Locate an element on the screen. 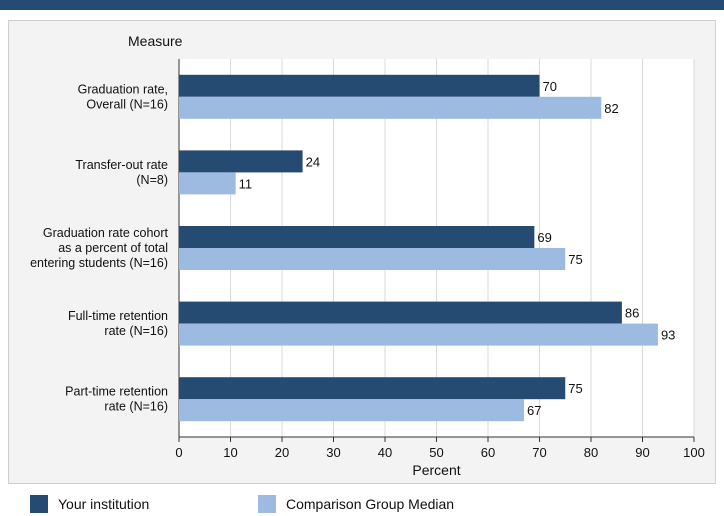 Image resolution: width=724 pixels, height=516 pixels. legend-swatch-comparison-median is located at coordinates (267, 504).